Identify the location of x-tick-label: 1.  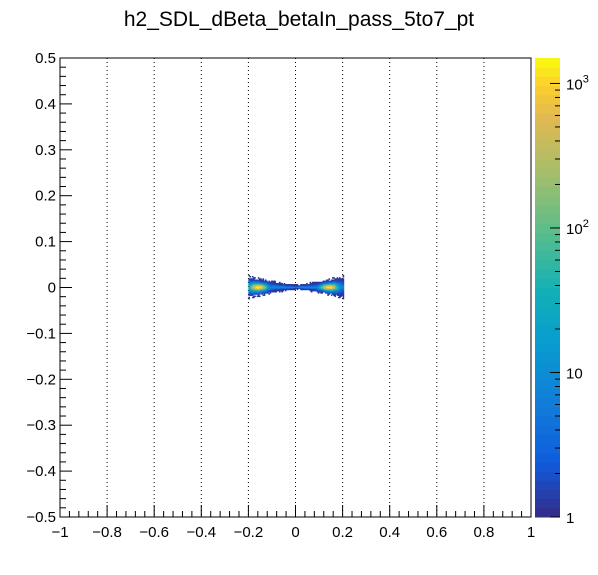
(531, 532).